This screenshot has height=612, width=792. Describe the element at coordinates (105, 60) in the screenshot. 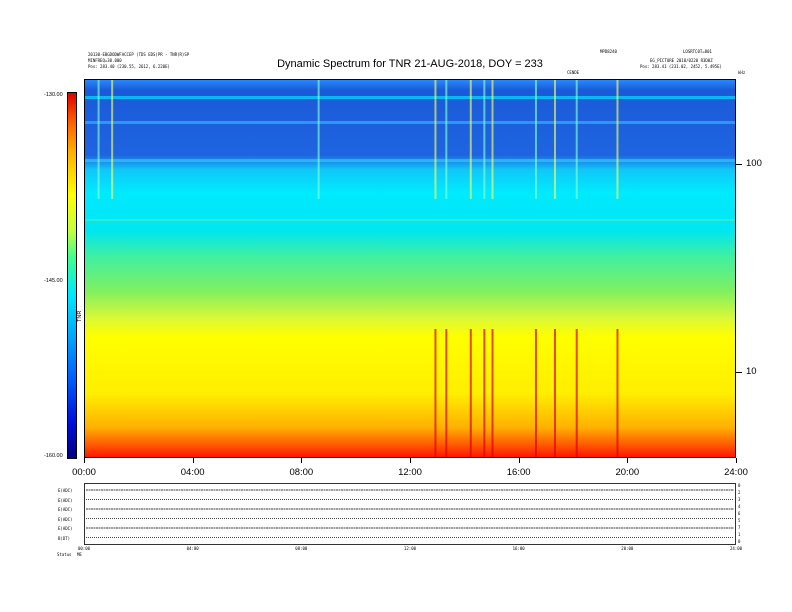

I see `header-left-line2: MINFREQ=30.000` at that location.